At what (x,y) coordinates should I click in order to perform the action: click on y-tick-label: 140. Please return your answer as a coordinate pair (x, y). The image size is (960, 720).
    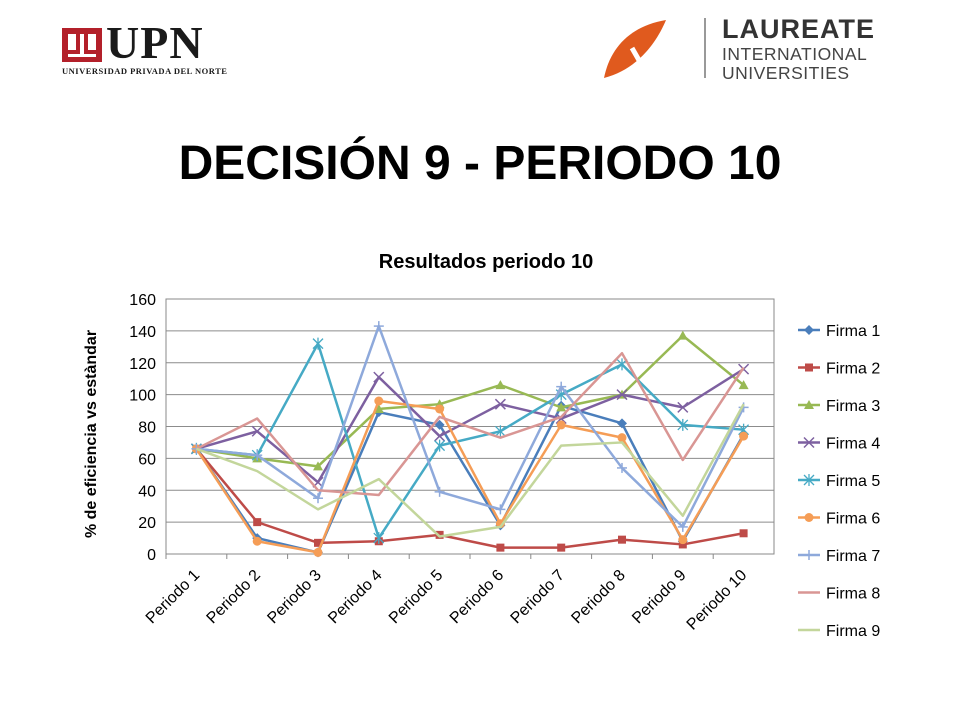
    Looking at the image, I should click on (142, 332).